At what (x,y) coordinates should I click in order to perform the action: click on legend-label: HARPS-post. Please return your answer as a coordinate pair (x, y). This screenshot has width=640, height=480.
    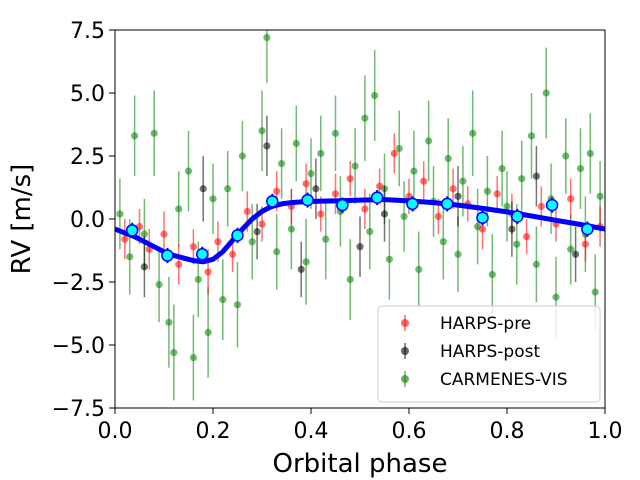
    Looking at the image, I should click on (490, 352).